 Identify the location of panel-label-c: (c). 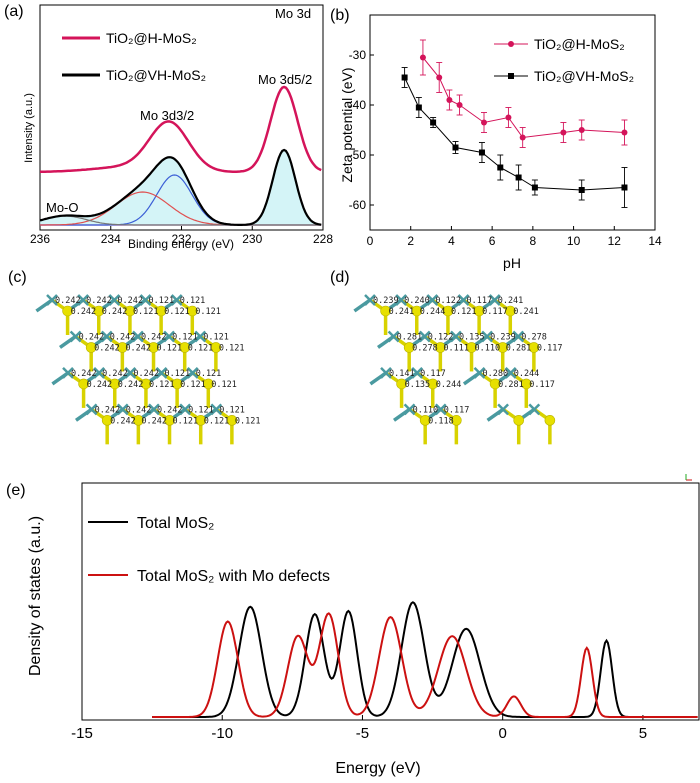
(17, 277).